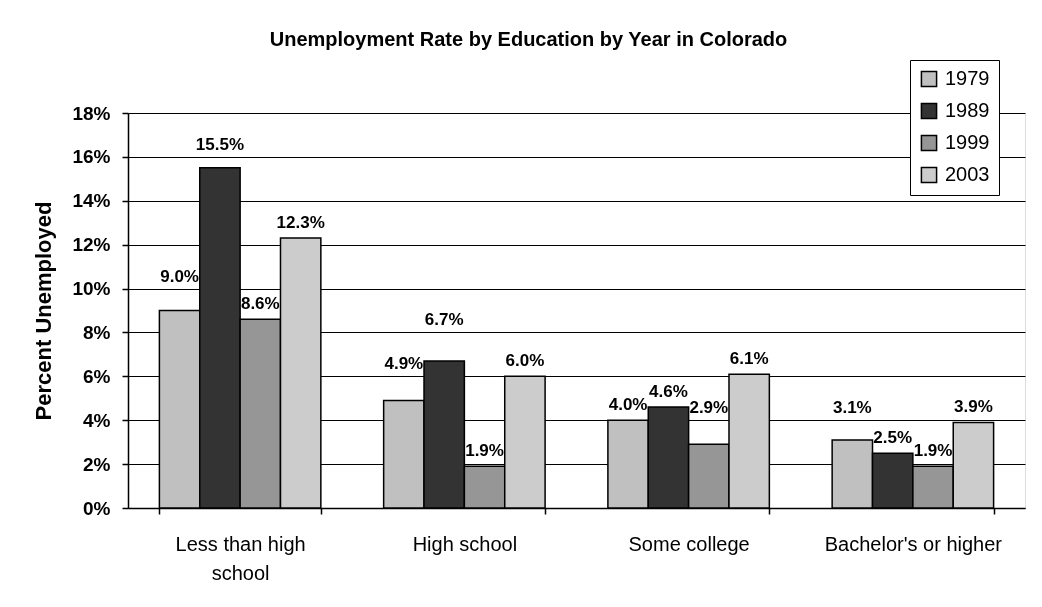  What do you see at coordinates (528, 38) in the screenshot?
I see `chart-title: Unemployment Rate by Education by Year in Colorado` at bounding box center [528, 38].